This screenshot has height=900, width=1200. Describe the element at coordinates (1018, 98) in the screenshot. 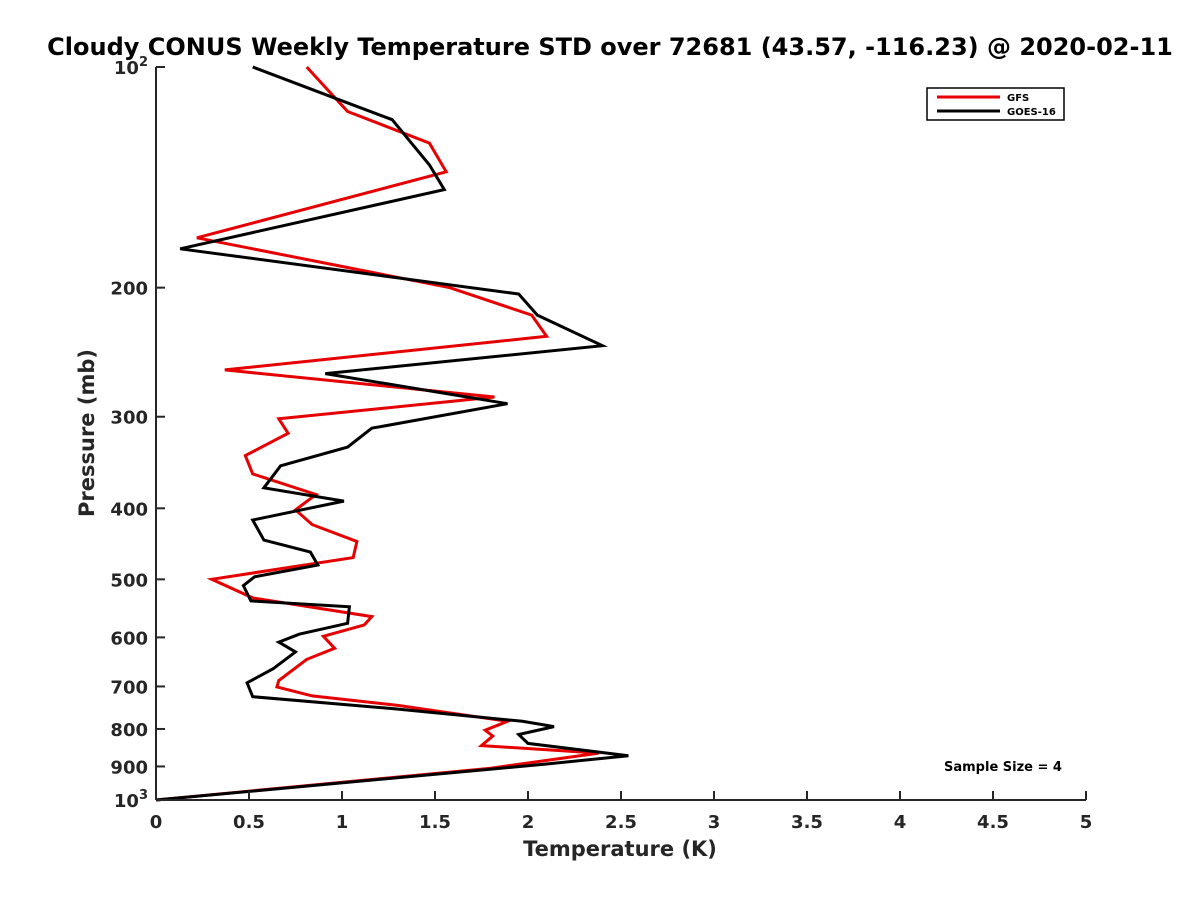

I see `legend-entry: GFS` at that location.